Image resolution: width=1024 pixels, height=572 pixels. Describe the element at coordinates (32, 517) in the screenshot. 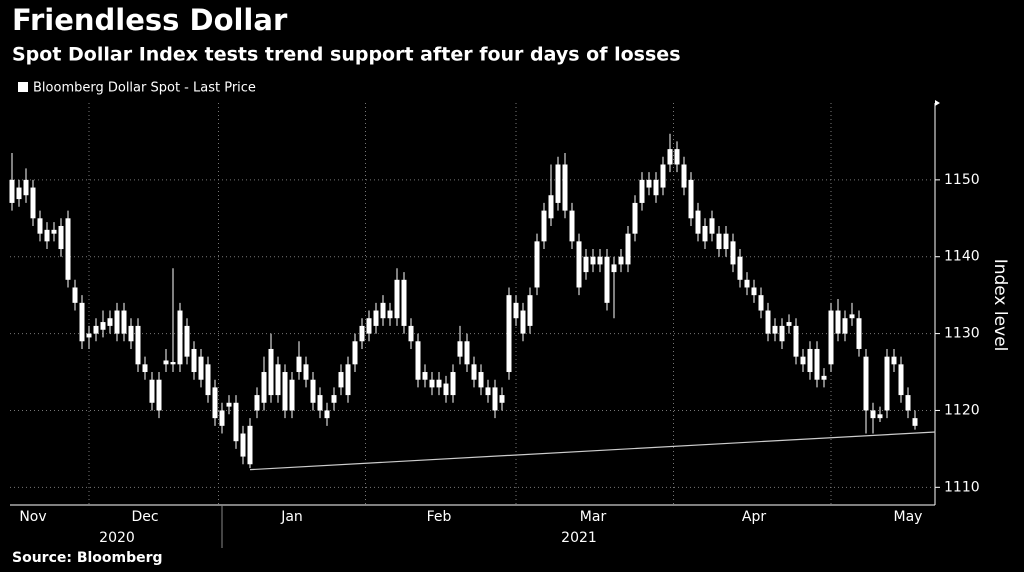

I see `x-tick-label: Nov` at that location.